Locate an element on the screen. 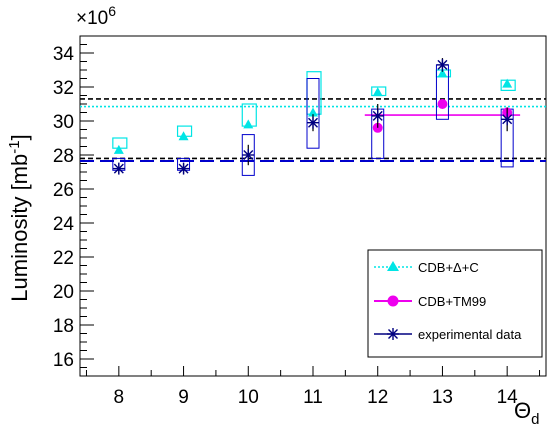 Image resolution: width=555 pixels, height=433 pixels. x-tick-label: 14 is located at coordinates (508, 397).